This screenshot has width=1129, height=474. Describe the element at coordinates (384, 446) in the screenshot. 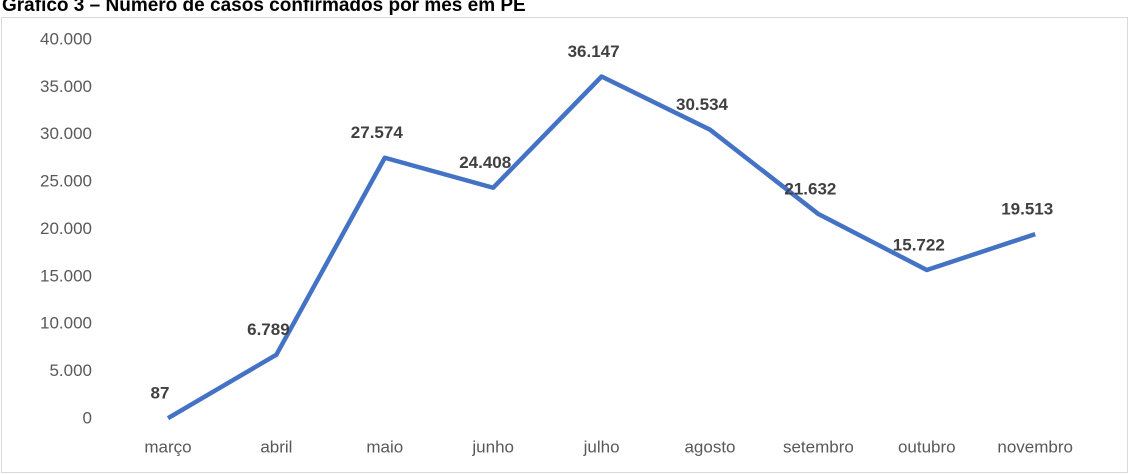

I see `x-tick-label: maio` at that location.